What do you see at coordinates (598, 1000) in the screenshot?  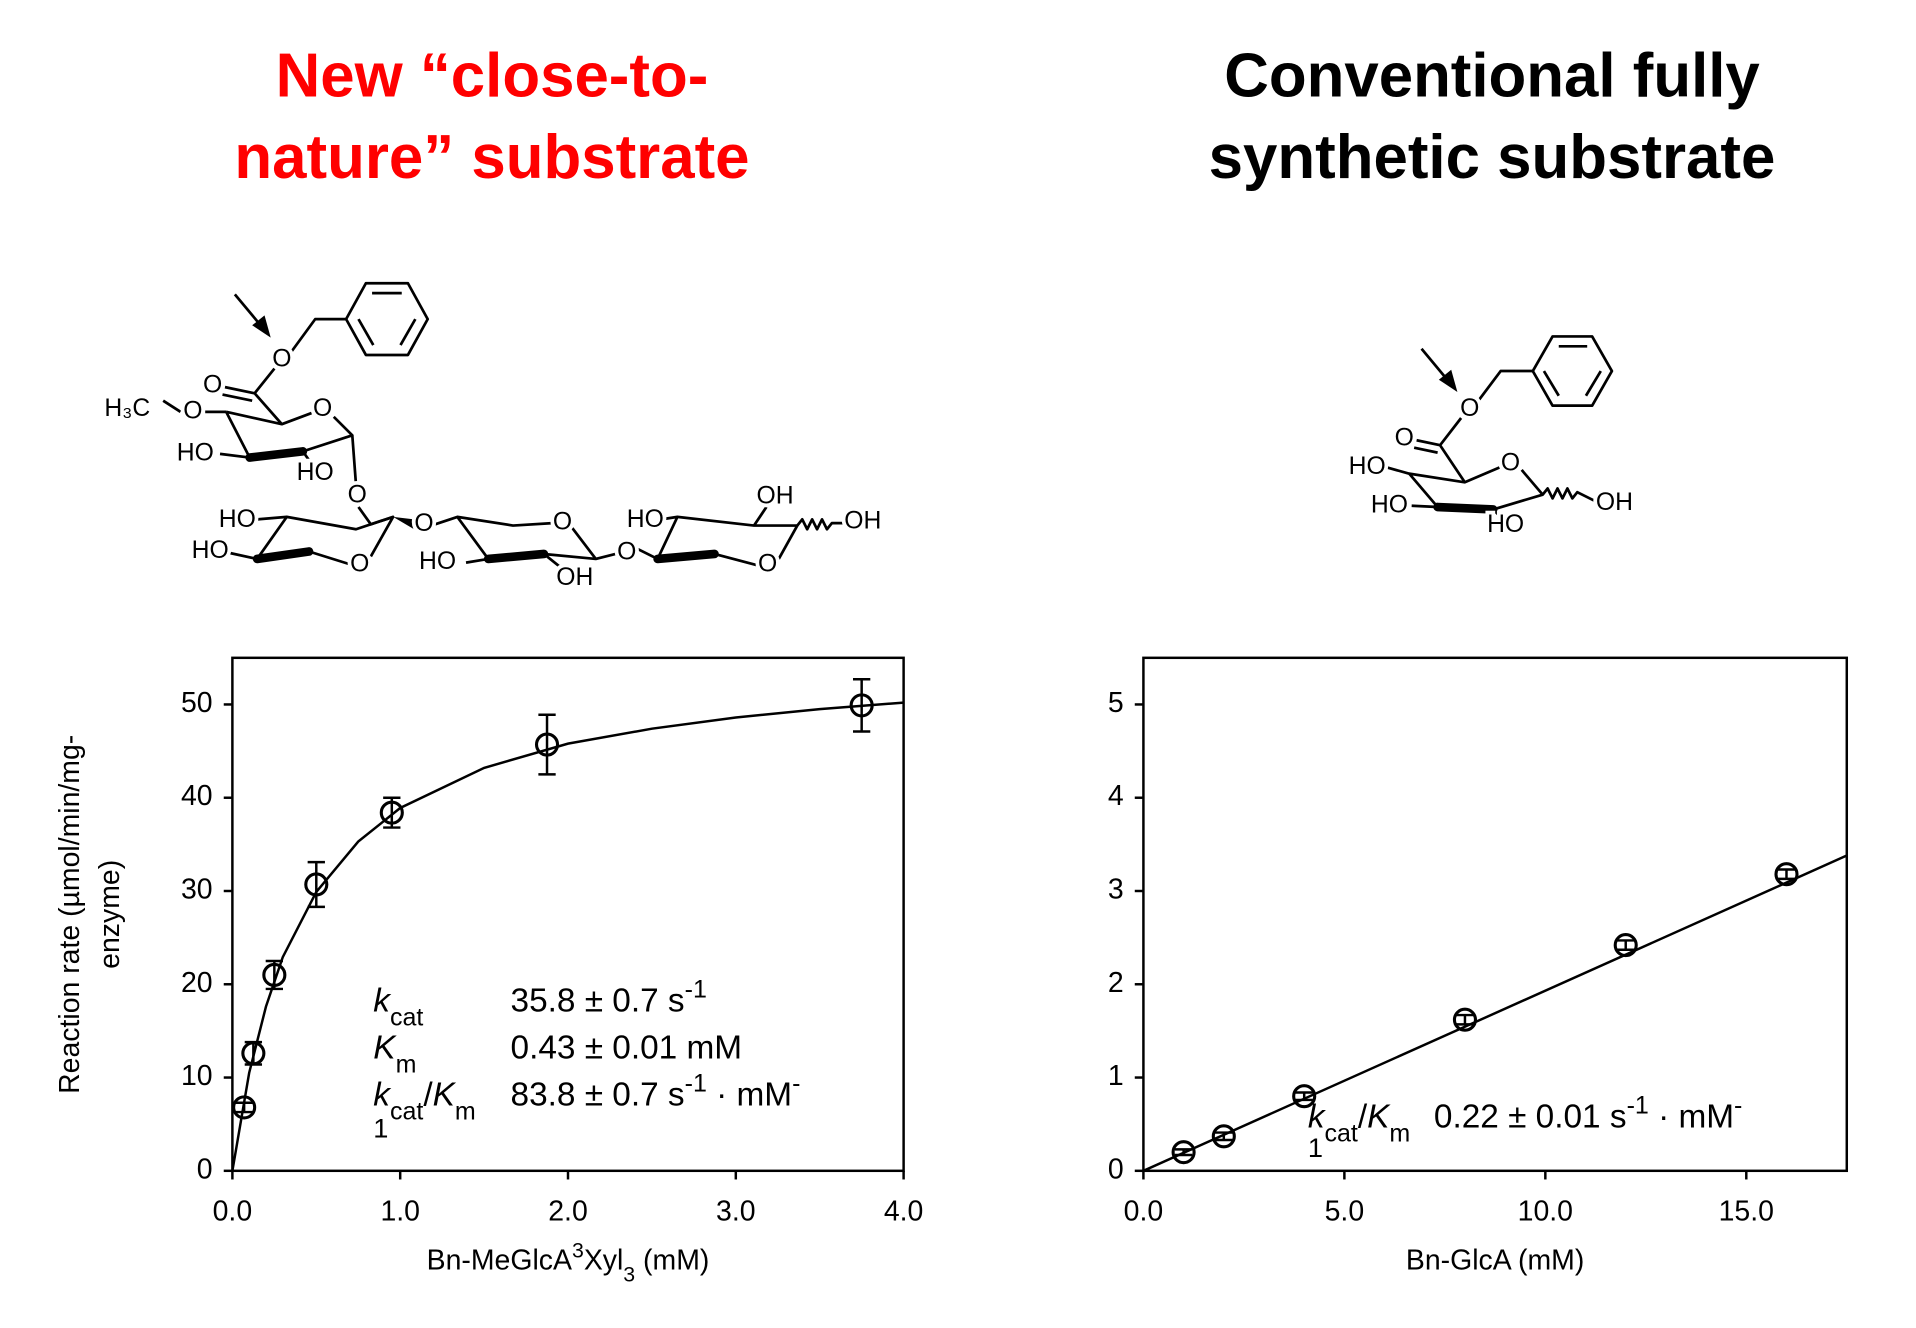 I see `text-segment: 35.8 ± 0.7 s` at bounding box center [598, 1000].